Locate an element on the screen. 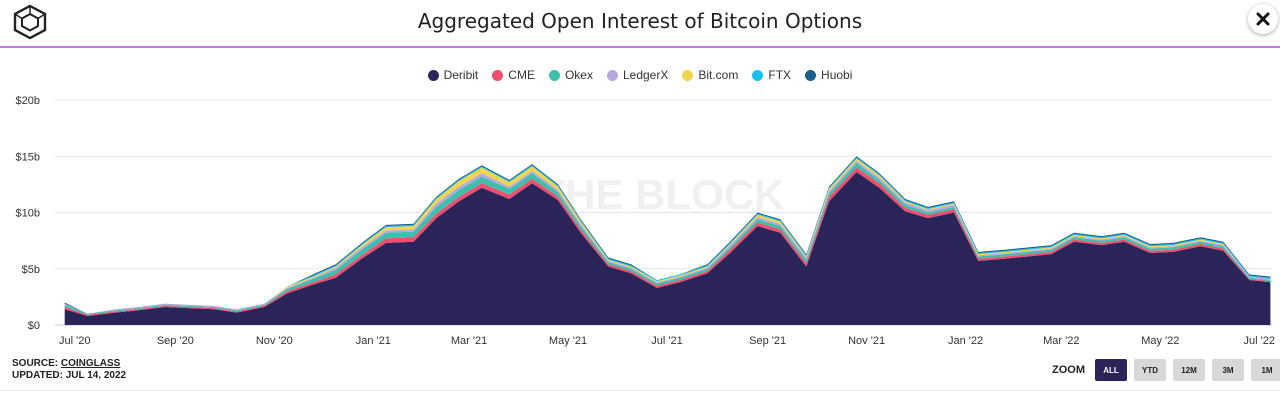 This screenshot has height=400, width=1280. y-tick-label: $15b is located at coordinates (28, 157).